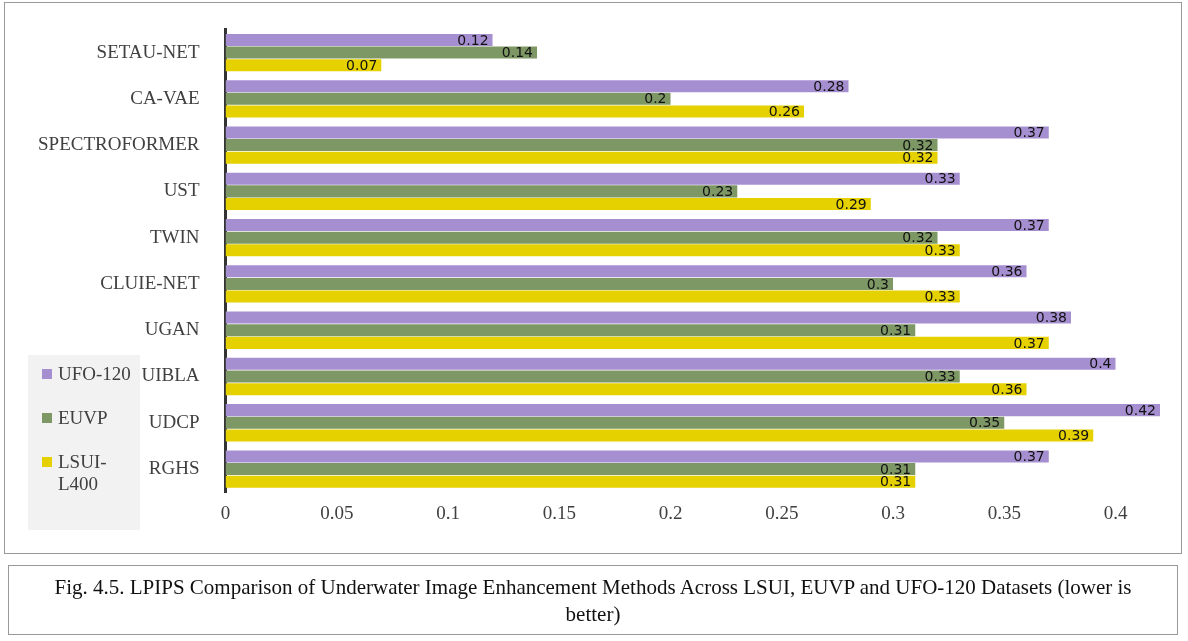  Describe the element at coordinates (1004, 512) in the screenshot. I see `x-tick-label: 0.35` at that location.